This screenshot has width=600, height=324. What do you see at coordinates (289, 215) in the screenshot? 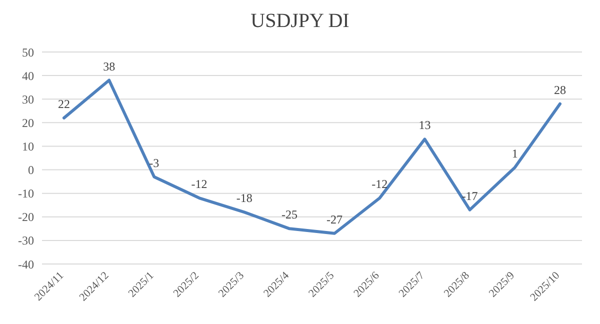
I see `data-label: -25` at bounding box center [289, 215].